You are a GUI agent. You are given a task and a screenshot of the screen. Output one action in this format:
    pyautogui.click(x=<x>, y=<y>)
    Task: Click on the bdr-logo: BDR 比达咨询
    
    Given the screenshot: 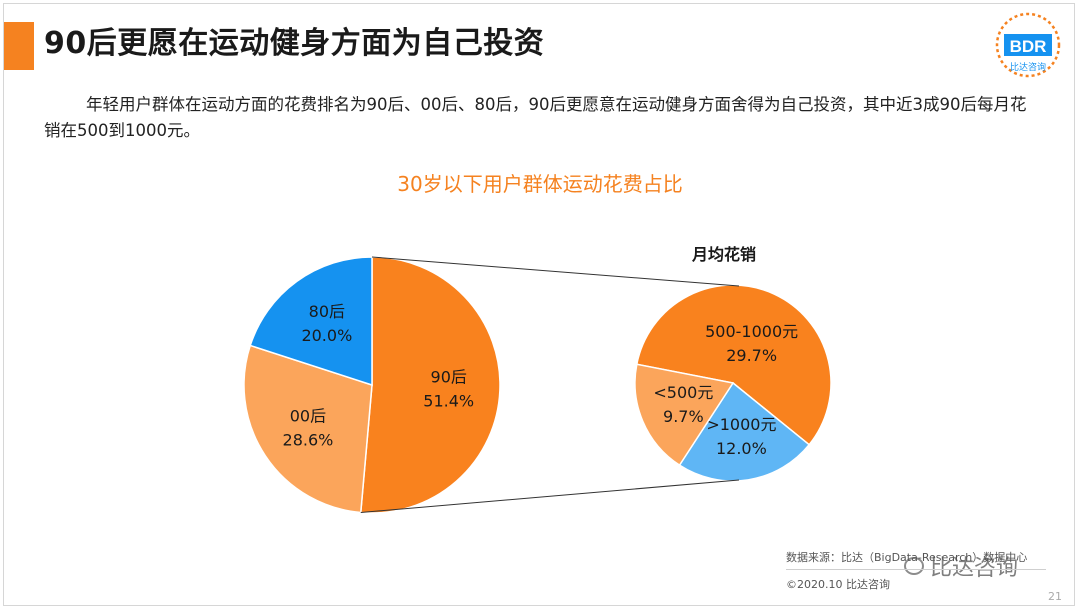 What is the action you would take?
    pyautogui.click(x=1028, y=45)
    